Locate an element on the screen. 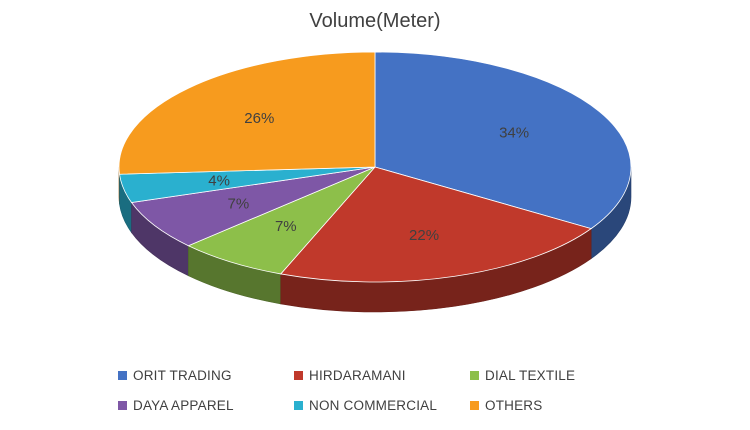 This screenshot has height=430, width=750. slice-label-daya-apparel: 7% is located at coordinates (239, 203).